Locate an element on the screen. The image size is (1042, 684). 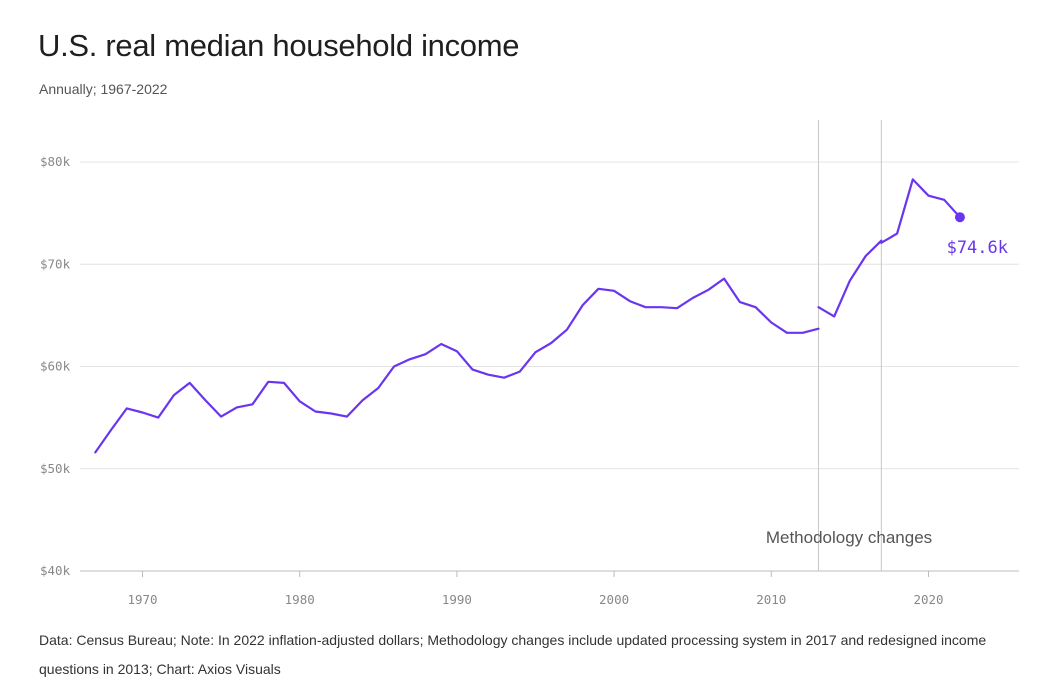
y-axis: $40k $50k $60k $70k $80k is located at coordinates (55, 366).